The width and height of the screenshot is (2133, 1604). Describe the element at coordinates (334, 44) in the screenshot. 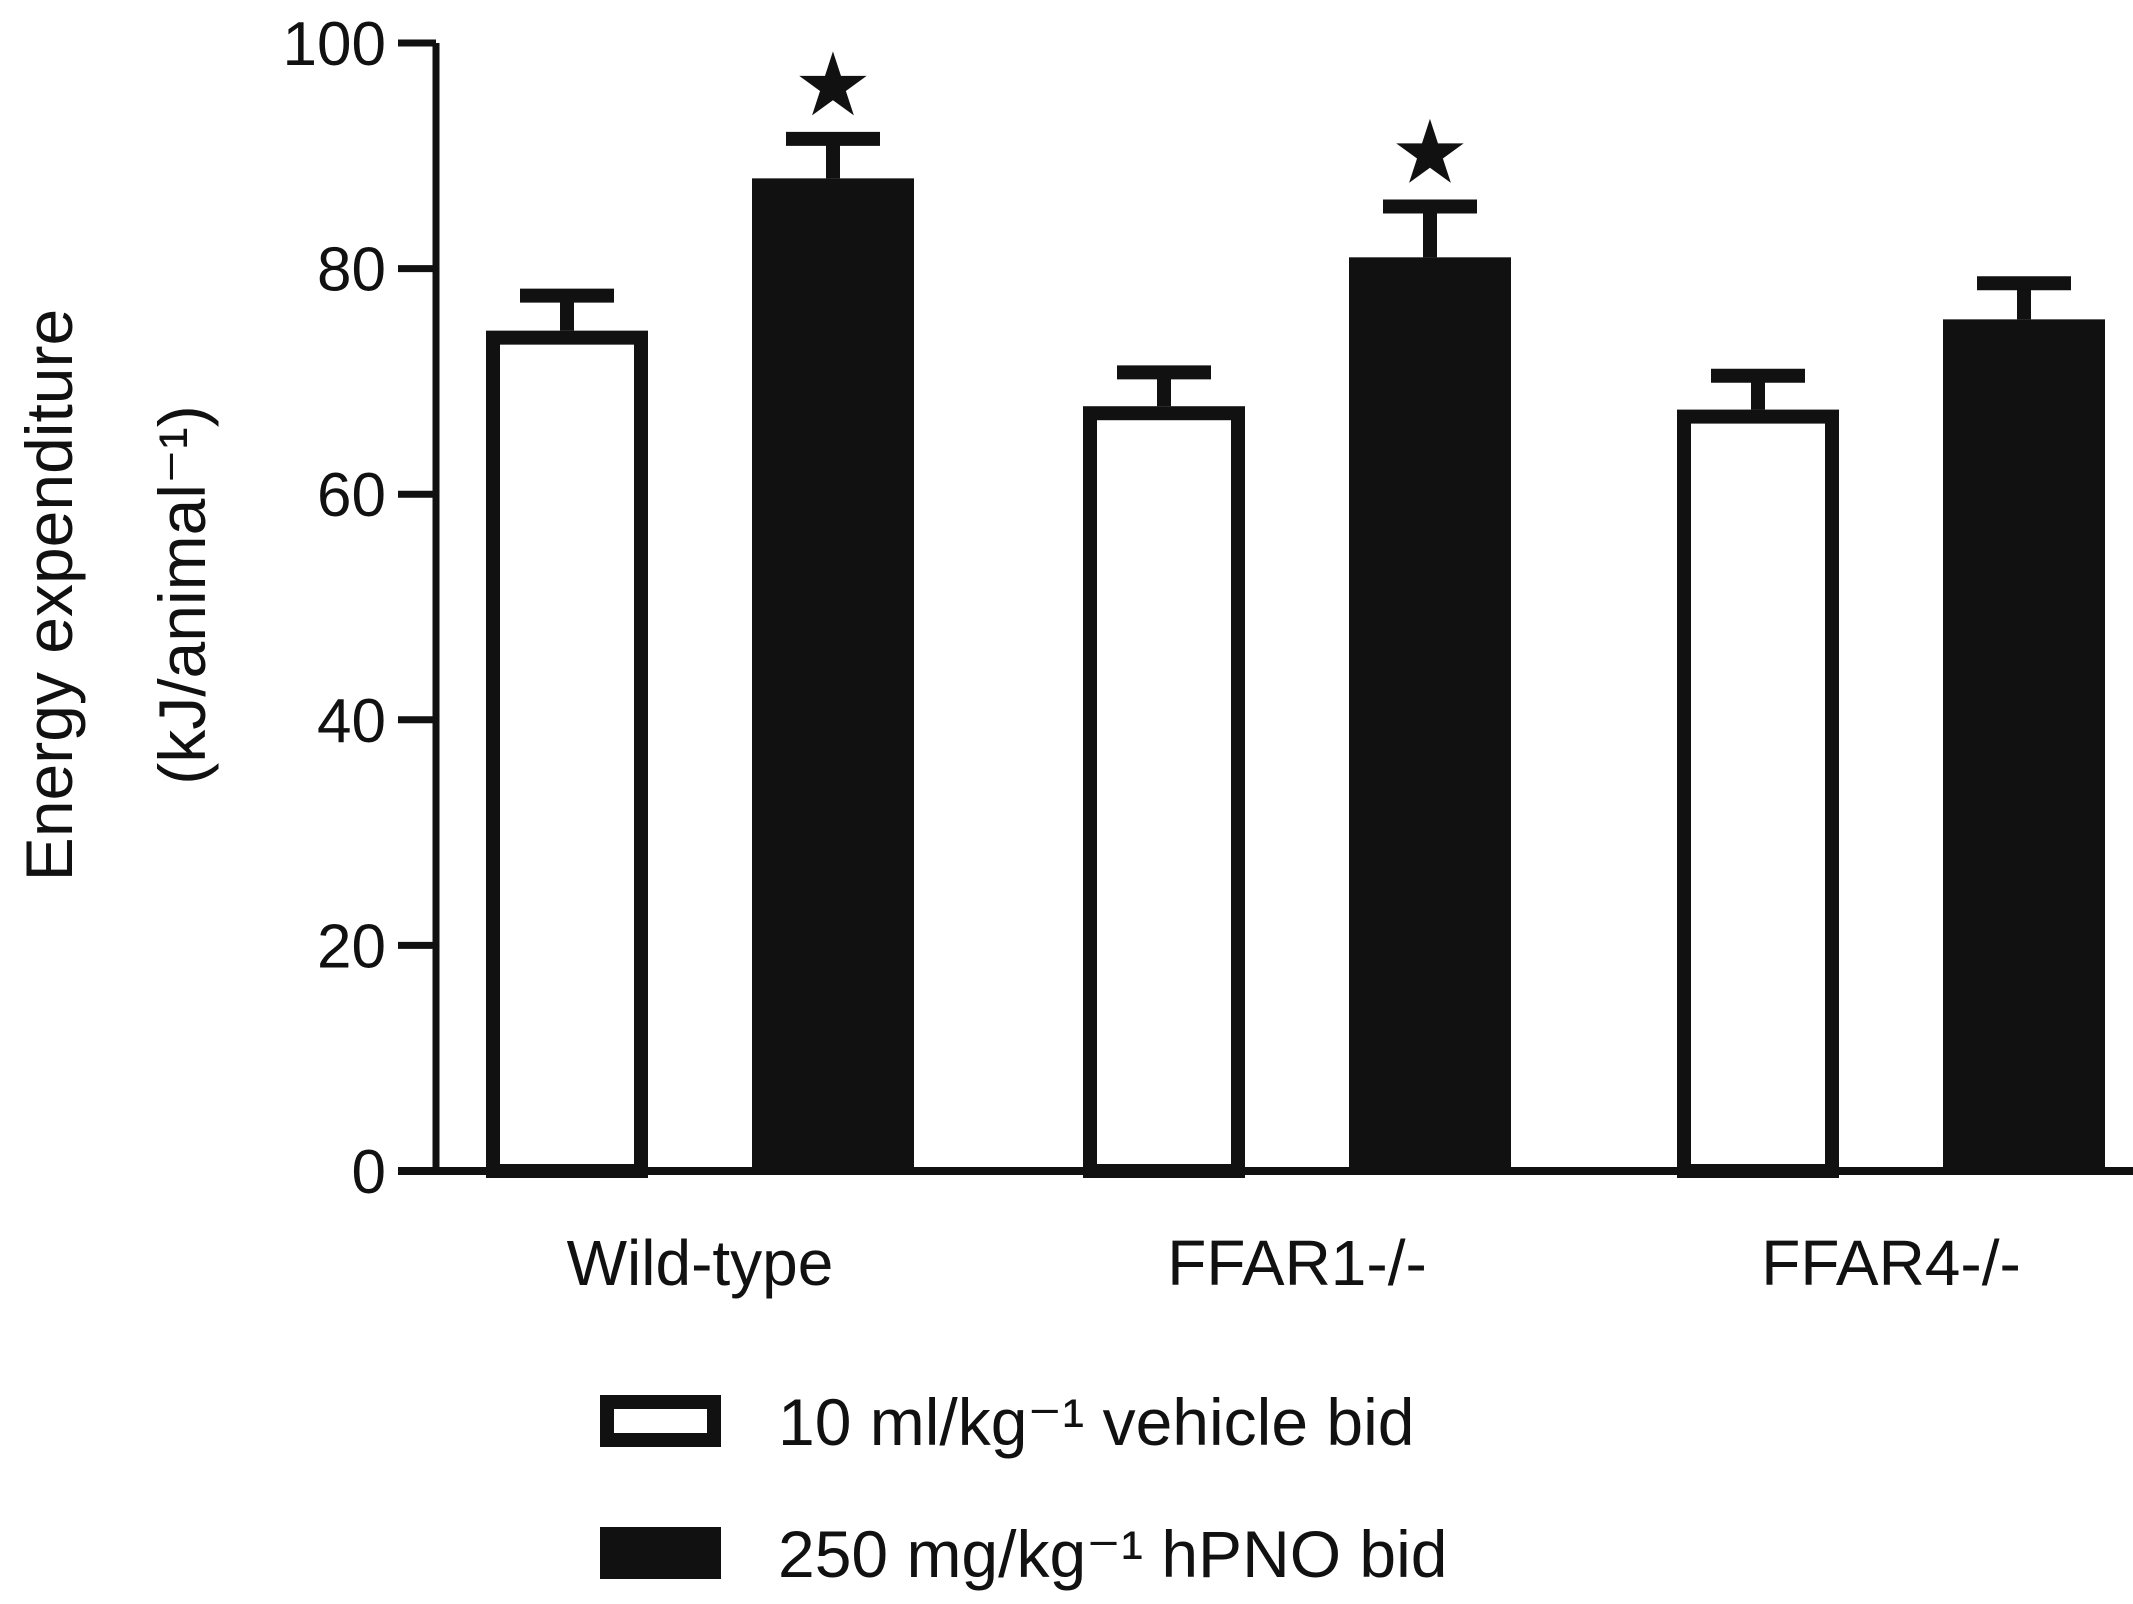

I see `y-tick-label: 100` at that location.